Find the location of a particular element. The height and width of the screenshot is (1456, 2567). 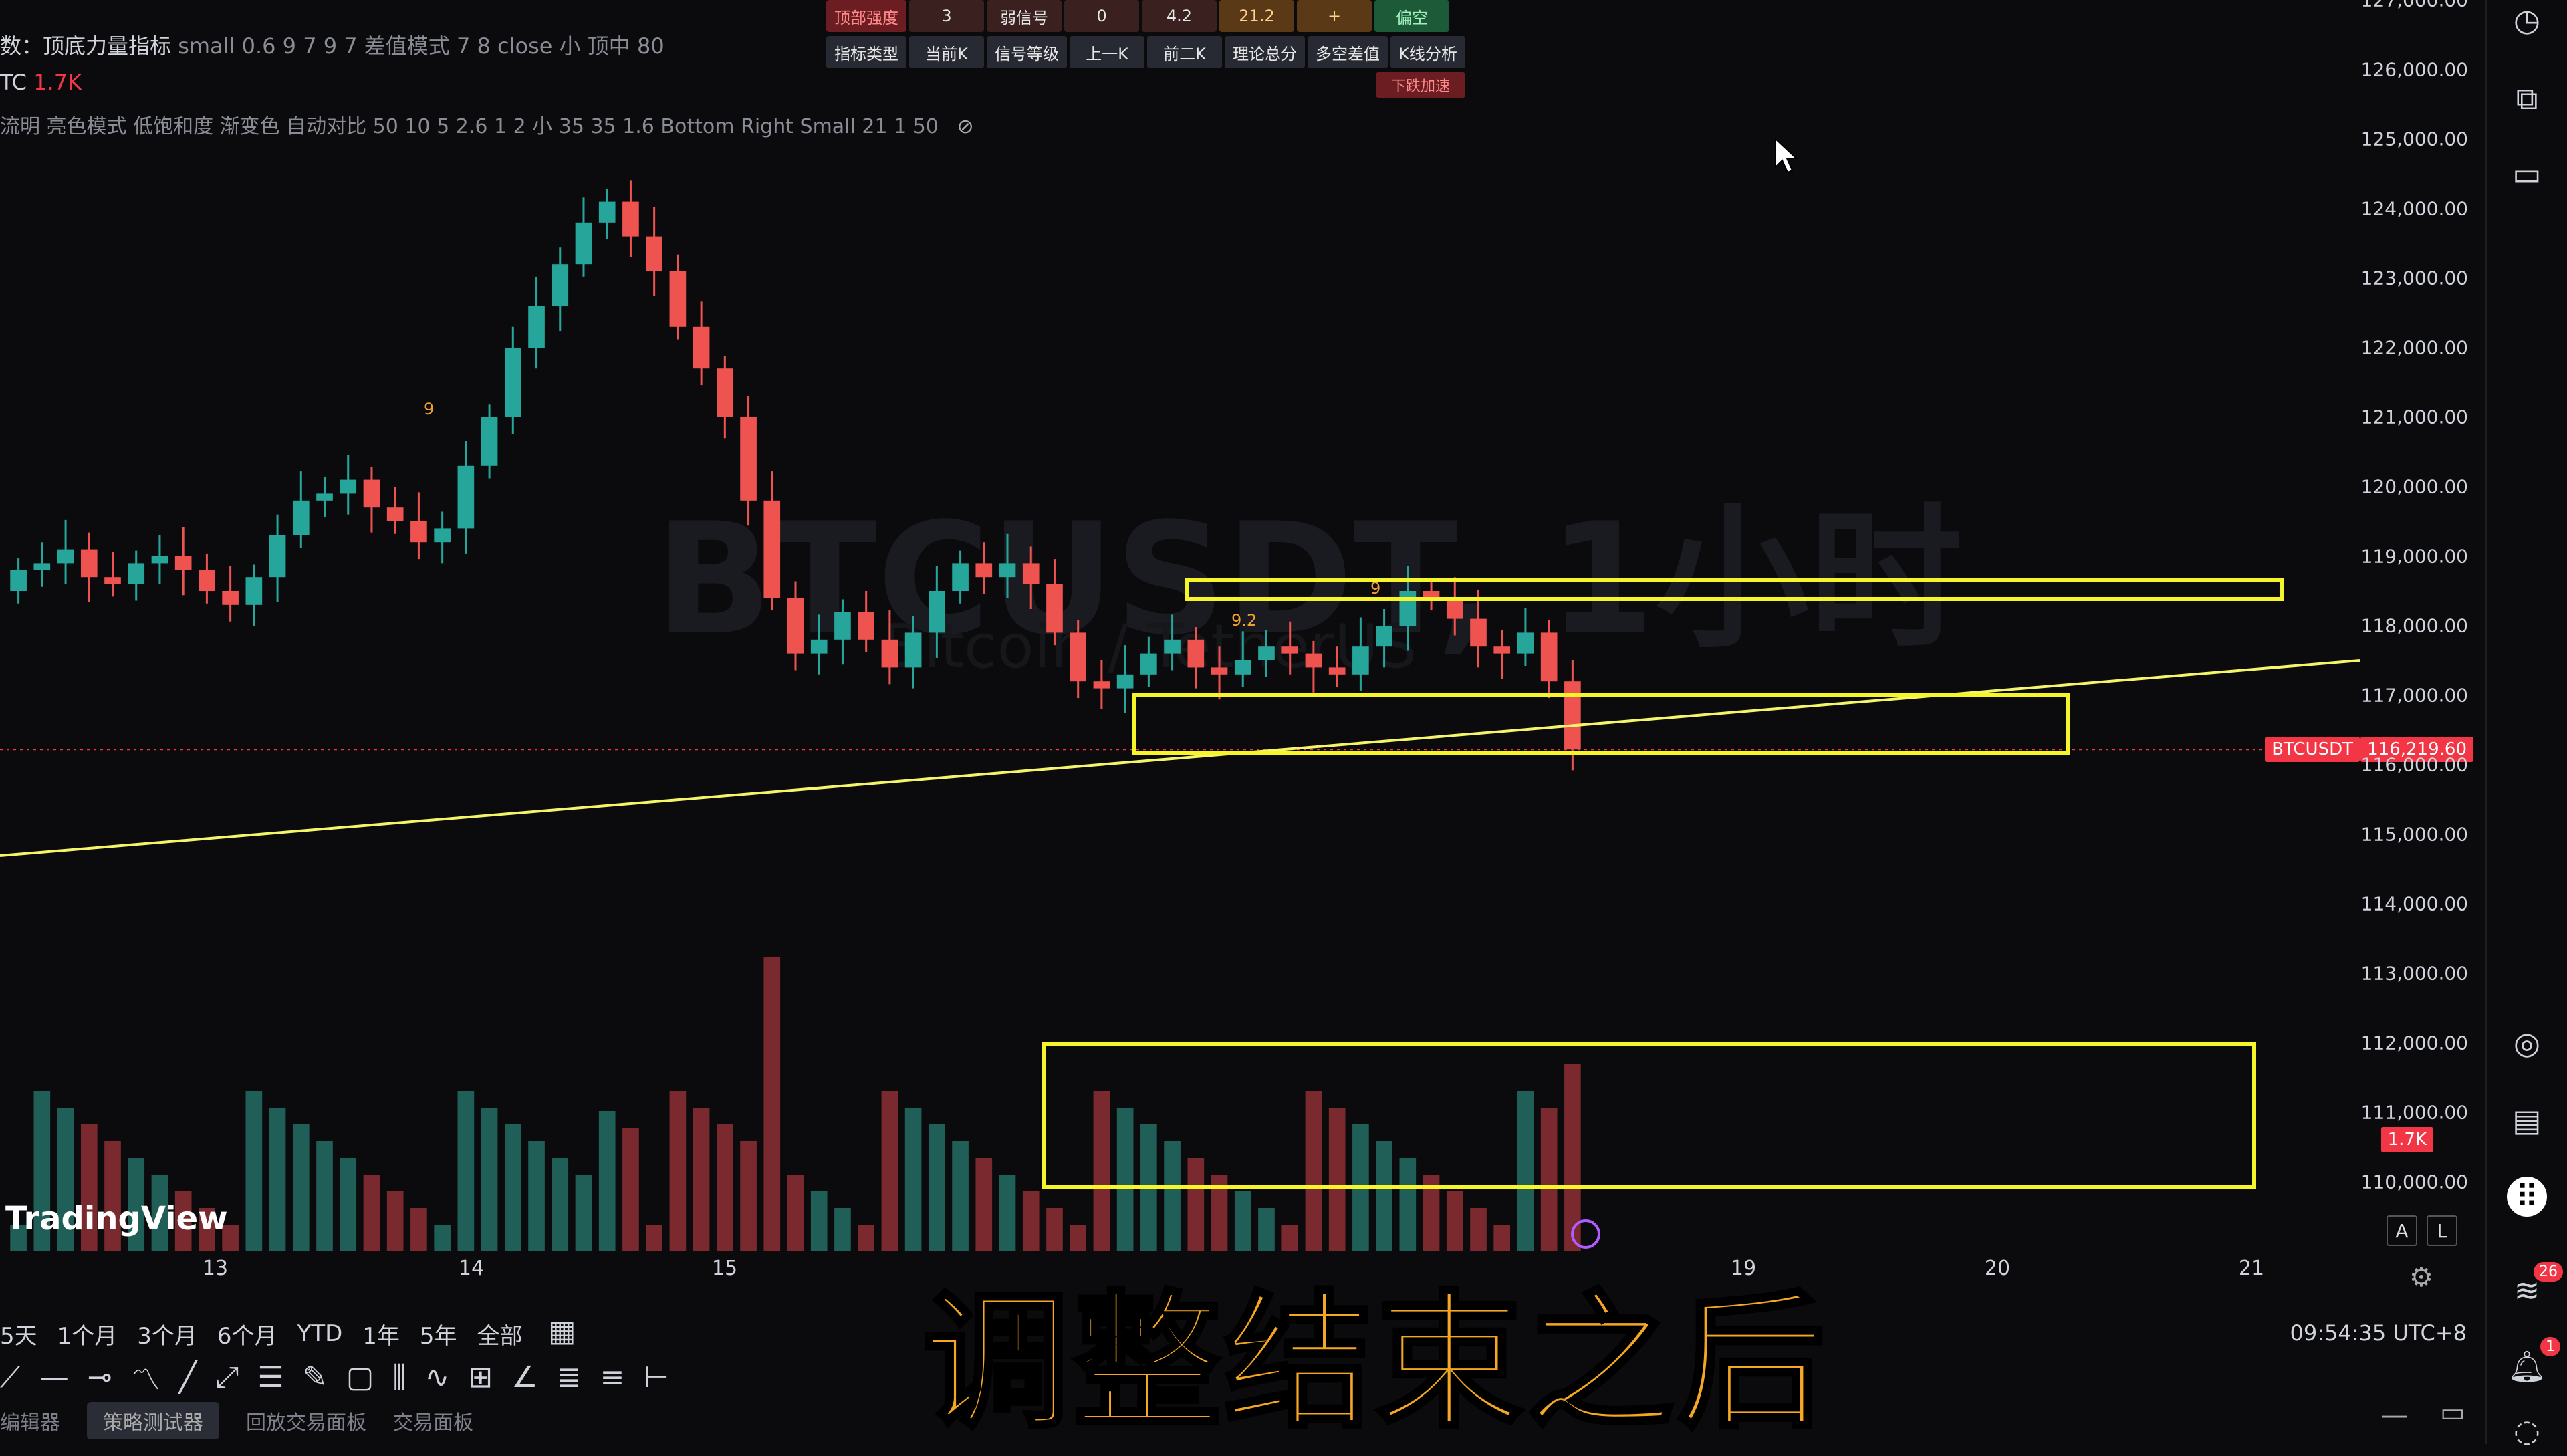

trend-line-icon: ╱ is located at coordinates (187, 1377).